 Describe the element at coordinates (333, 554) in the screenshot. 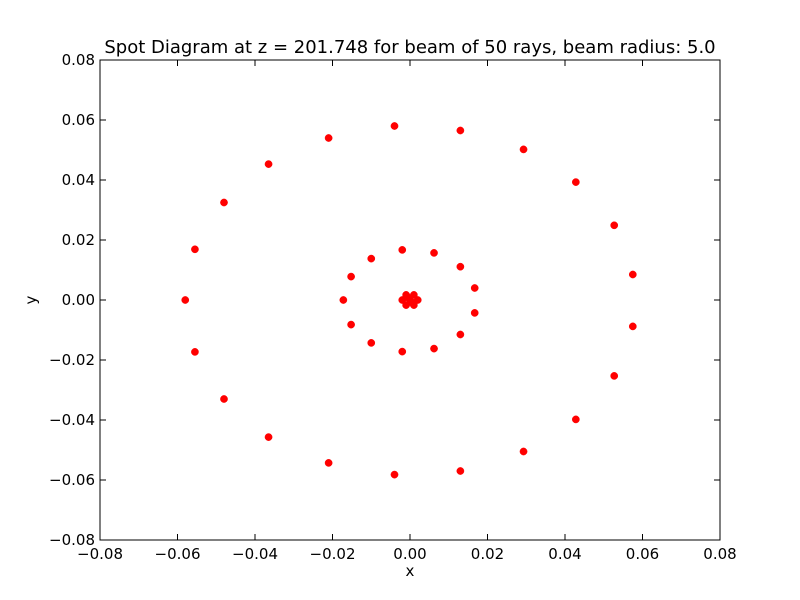

I see `x-tick-label: −0.02` at that location.